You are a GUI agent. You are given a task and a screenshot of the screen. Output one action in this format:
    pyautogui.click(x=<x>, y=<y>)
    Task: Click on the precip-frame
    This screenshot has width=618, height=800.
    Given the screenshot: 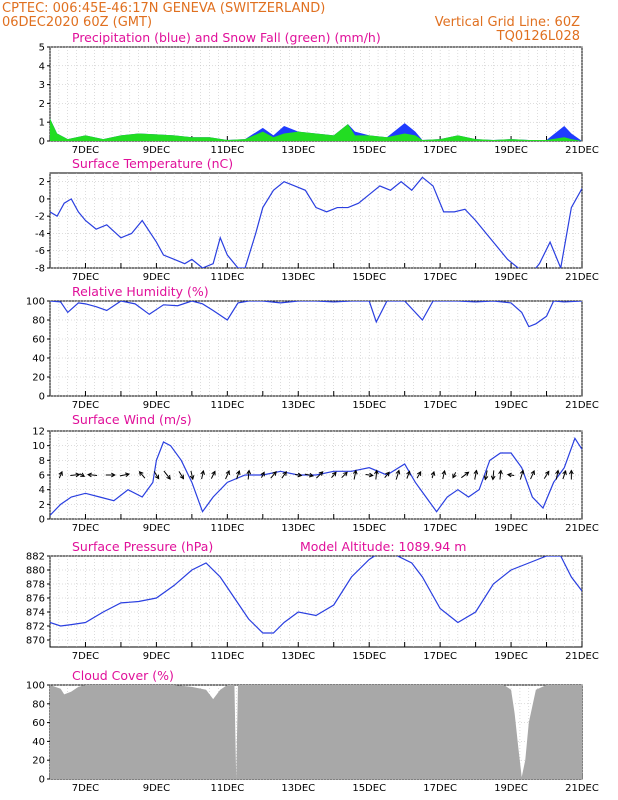 What is the action you would take?
    pyautogui.click(x=316, y=94)
    